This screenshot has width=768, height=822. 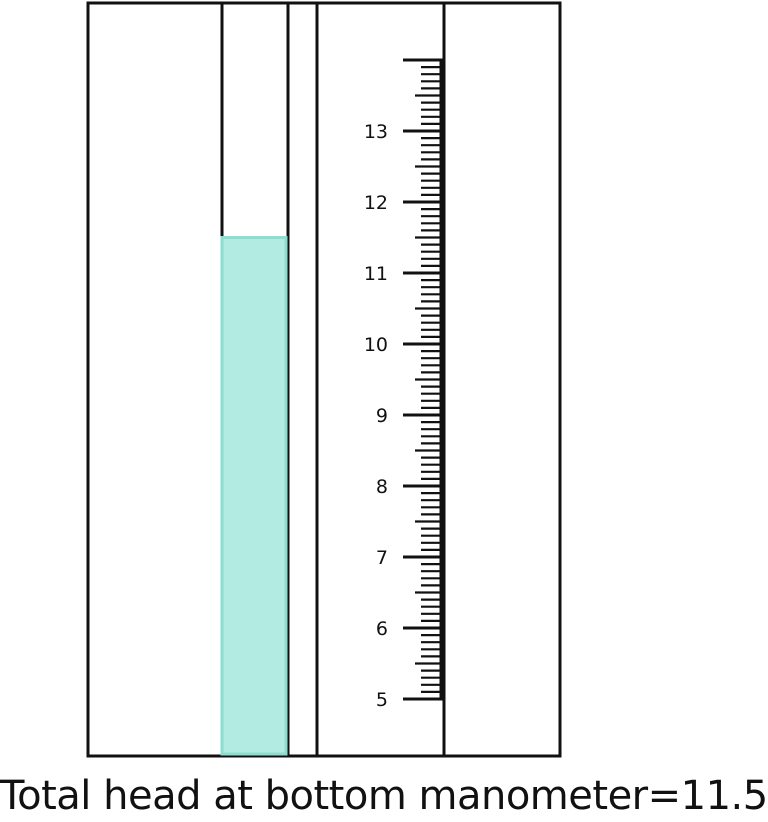 I want to click on scale-label: 11, so click(x=376, y=274).